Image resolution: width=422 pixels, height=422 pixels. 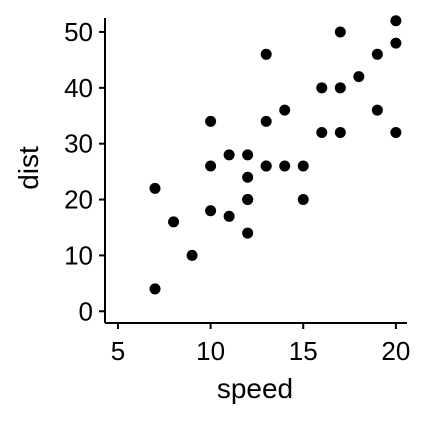 I want to click on x-tick-label: 10, so click(x=210, y=351).